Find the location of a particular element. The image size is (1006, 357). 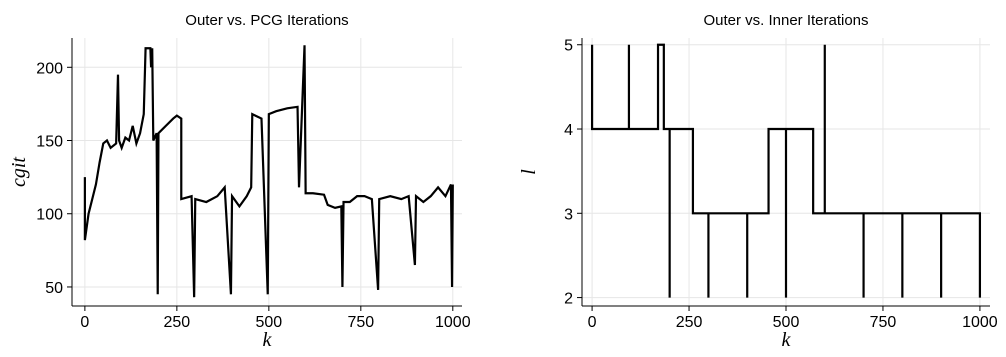

y-tick-label: 100 is located at coordinates (49, 215).